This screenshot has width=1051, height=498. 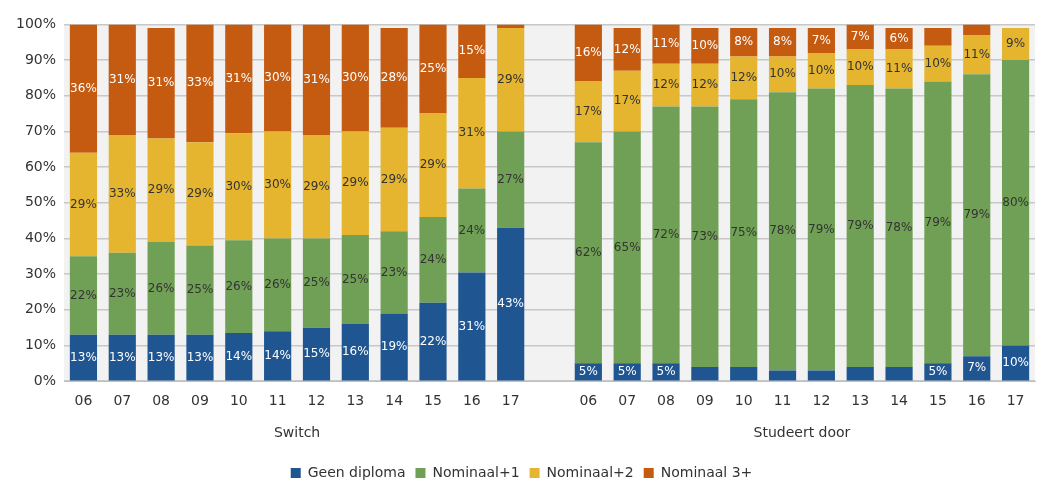 I want to click on data-label: 28%, so click(x=394, y=77).